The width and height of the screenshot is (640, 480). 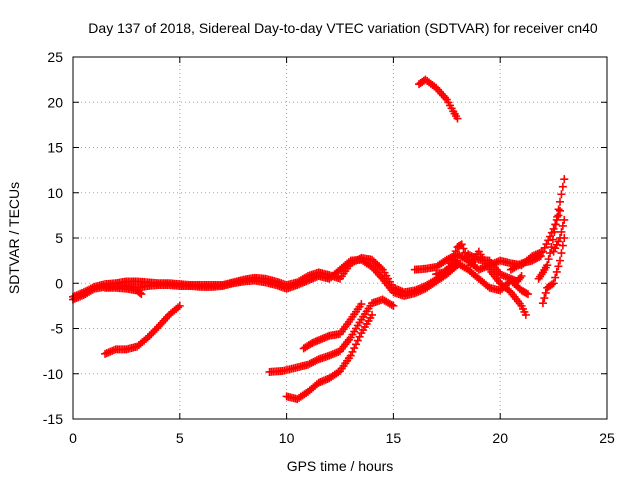 I want to click on x-axis-label: GPS time / hours, so click(x=340, y=466).